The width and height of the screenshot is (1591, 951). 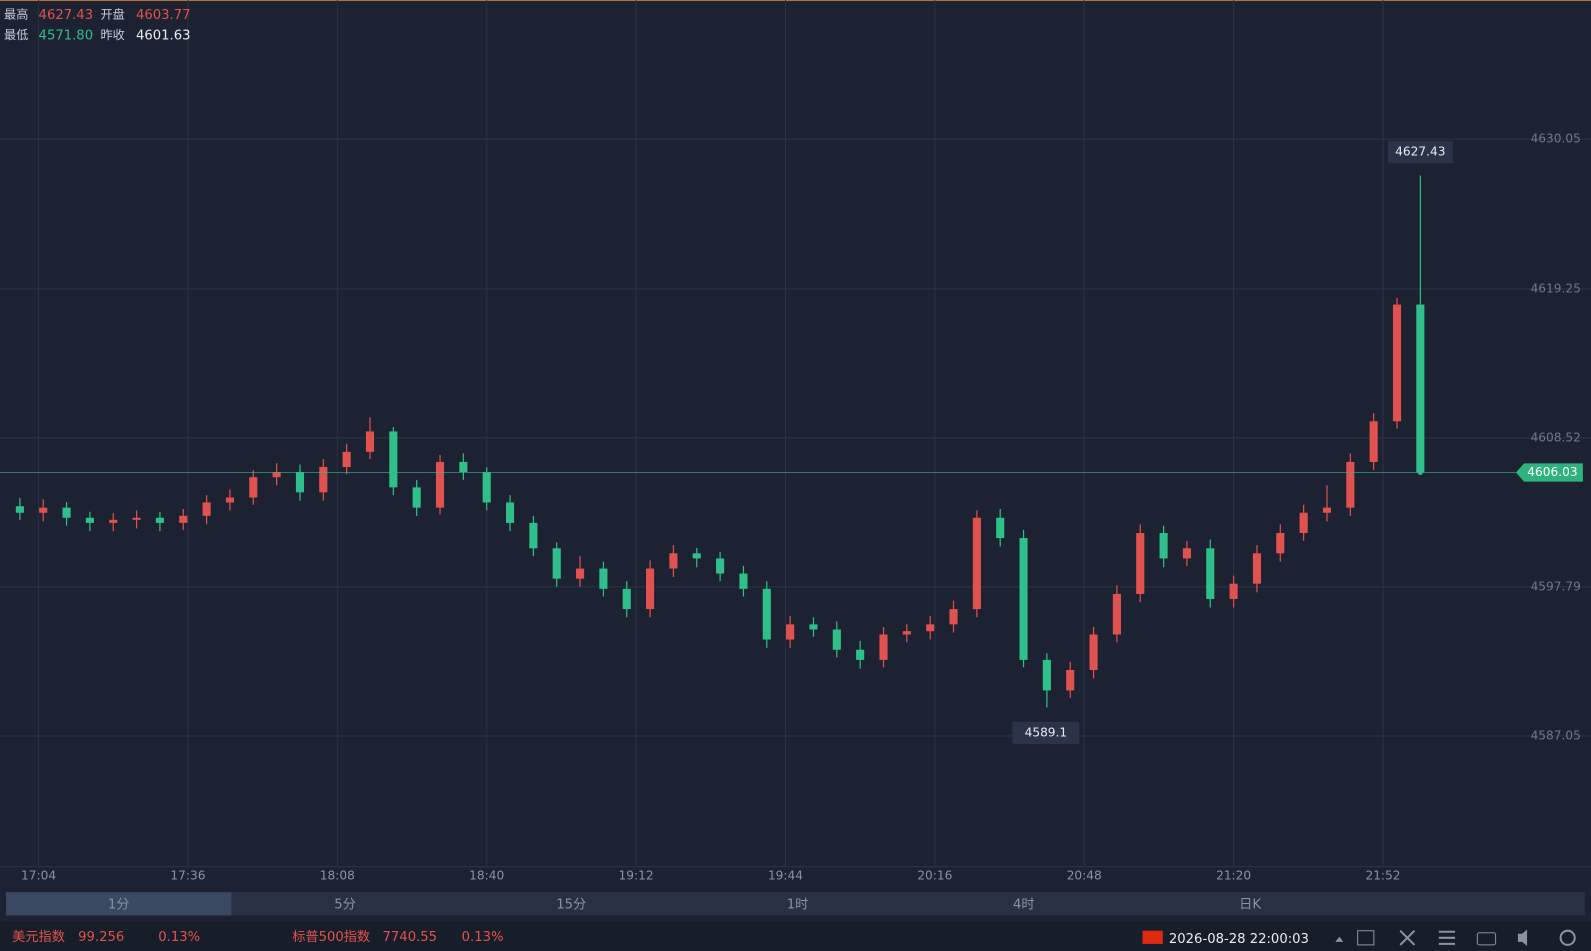 What do you see at coordinates (1447, 937) in the screenshot?
I see `menu-icon` at bounding box center [1447, 937].